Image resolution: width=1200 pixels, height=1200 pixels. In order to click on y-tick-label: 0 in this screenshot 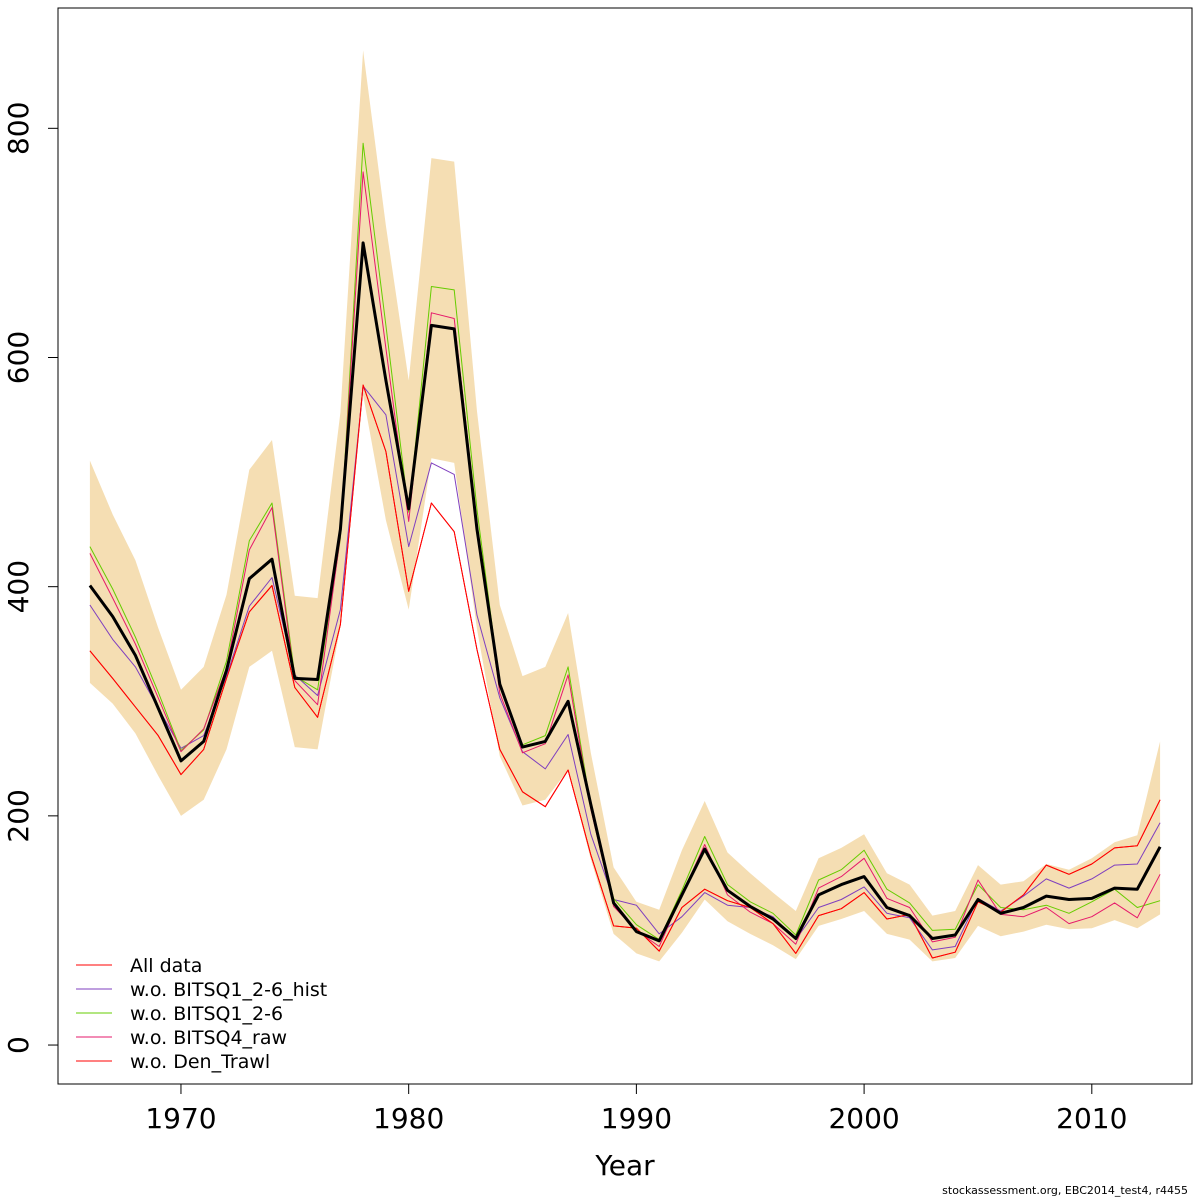, I will do `click(18, 1045)`.